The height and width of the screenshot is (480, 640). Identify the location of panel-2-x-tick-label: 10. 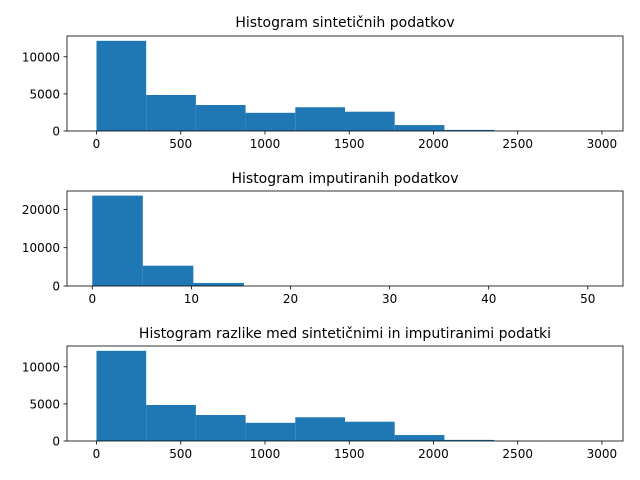
(191, 299).